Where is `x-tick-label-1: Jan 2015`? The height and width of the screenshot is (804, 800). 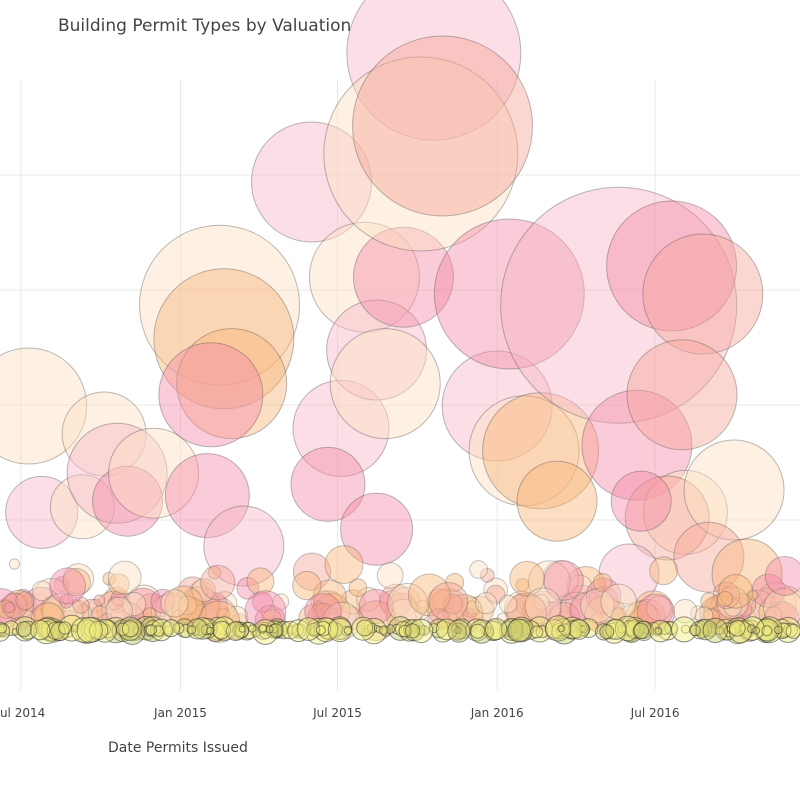 x-tick-label-1: Jan 2015 is located at coordinates (180, 713).